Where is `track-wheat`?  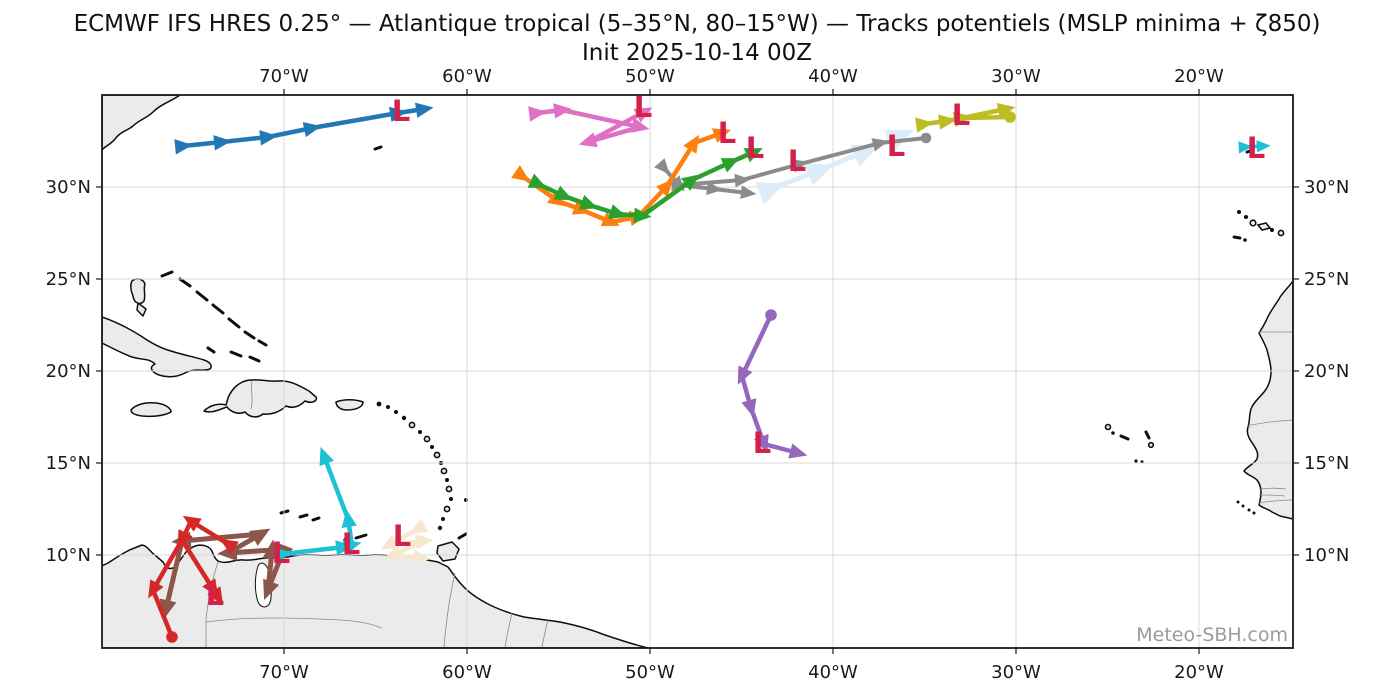 track-wheat is located at coordinates (407, 541).